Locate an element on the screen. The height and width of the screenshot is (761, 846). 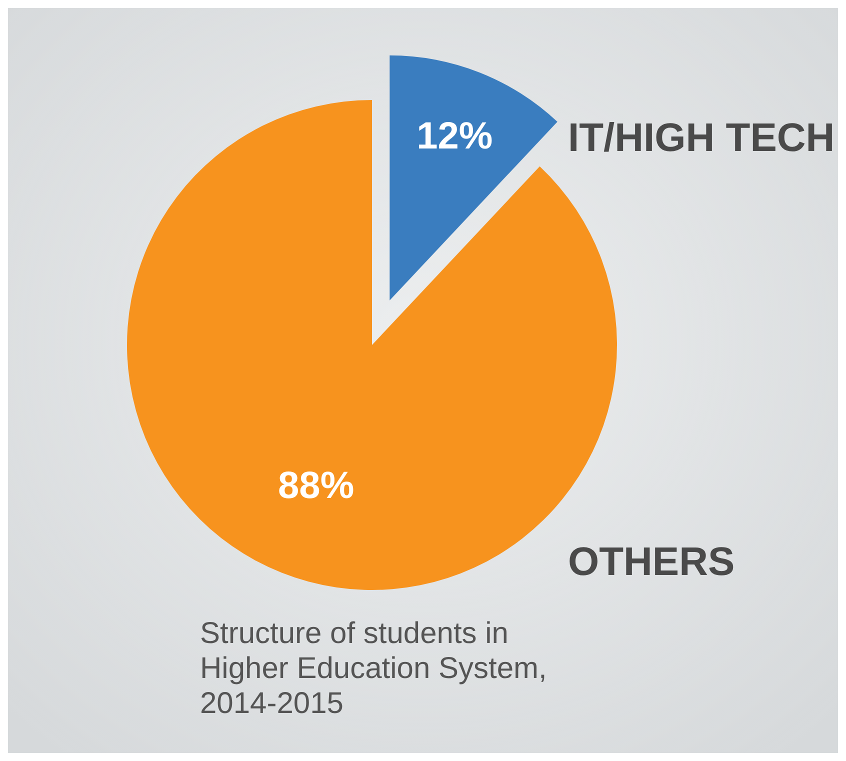
text: Structure of students in Higher Education System, 2014-2015 is located at coordinates (373, 668).